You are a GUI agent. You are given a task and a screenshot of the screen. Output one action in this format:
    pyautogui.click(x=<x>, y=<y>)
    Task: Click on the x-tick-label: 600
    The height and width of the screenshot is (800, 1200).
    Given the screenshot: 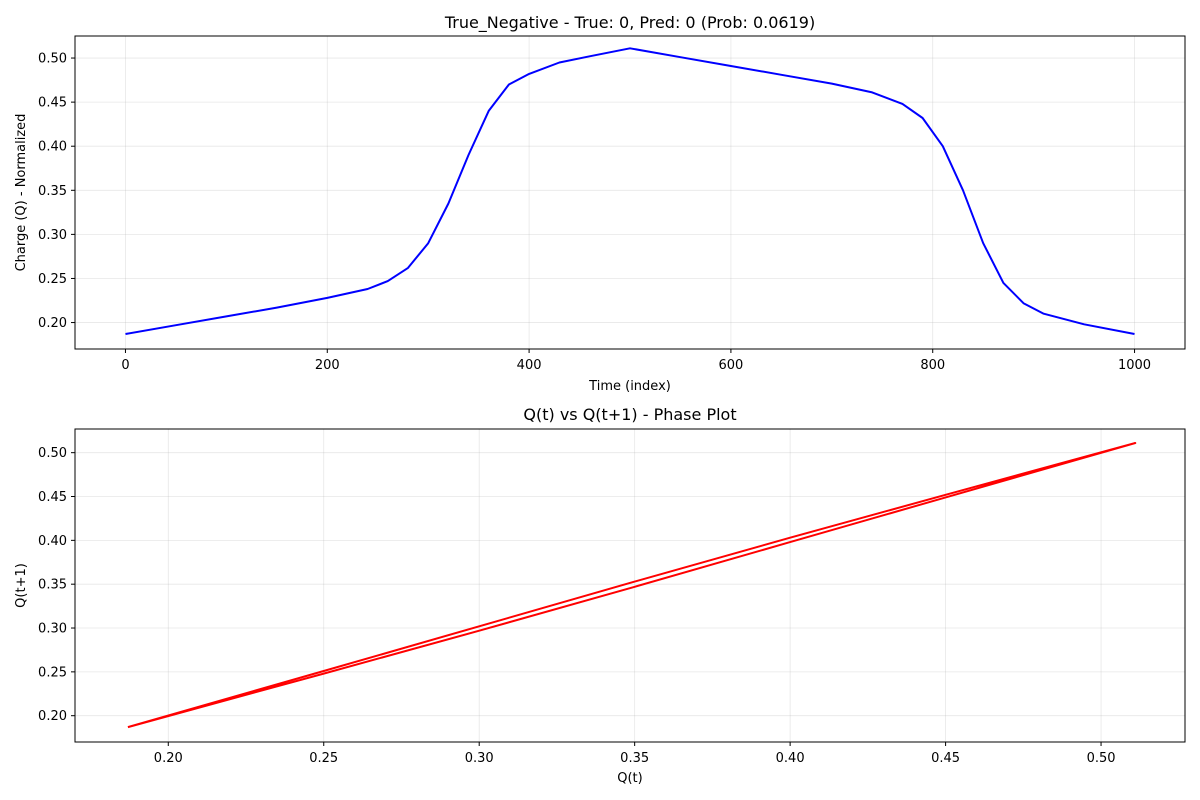 What is the action you would take?
    pyautogui.click(x=730, y=365)
    